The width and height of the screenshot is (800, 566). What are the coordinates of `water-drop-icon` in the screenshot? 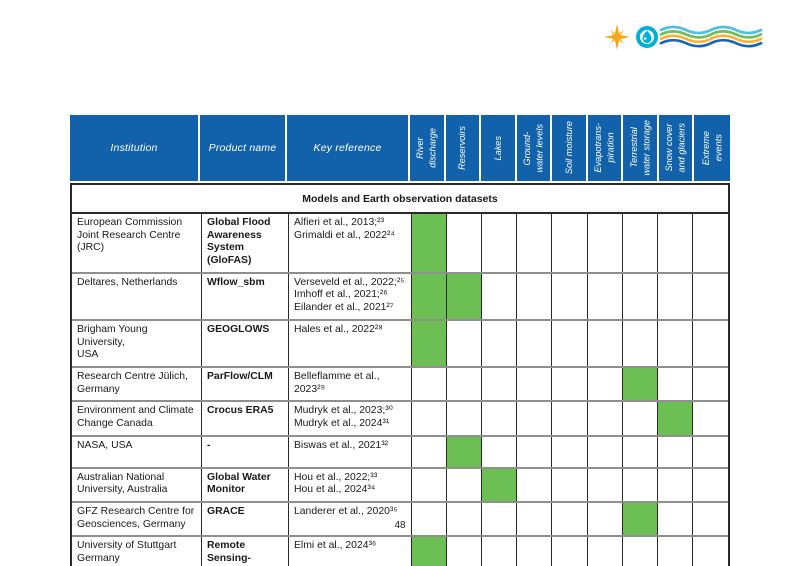 It's located at (647, 37).